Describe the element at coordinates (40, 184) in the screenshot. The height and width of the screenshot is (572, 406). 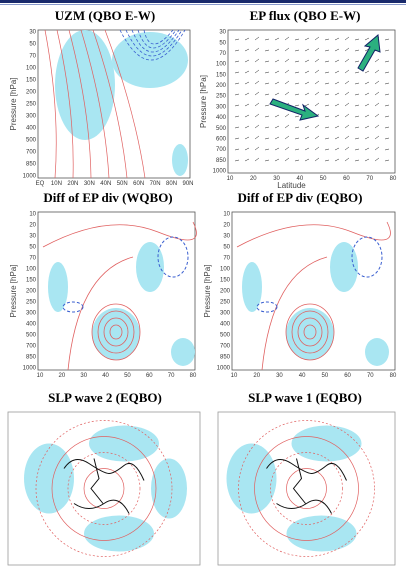
I see `x-tick-label: EQ` at that location.